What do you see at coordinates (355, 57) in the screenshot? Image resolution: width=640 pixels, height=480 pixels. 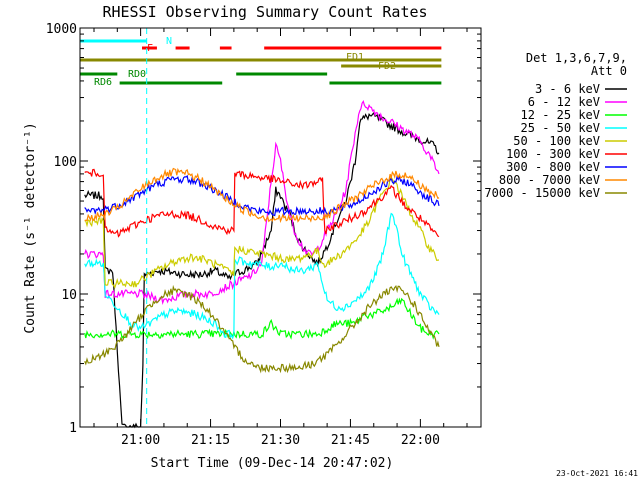 I see `flag-label-fd1: FD1` at bounding box center [355, 57].